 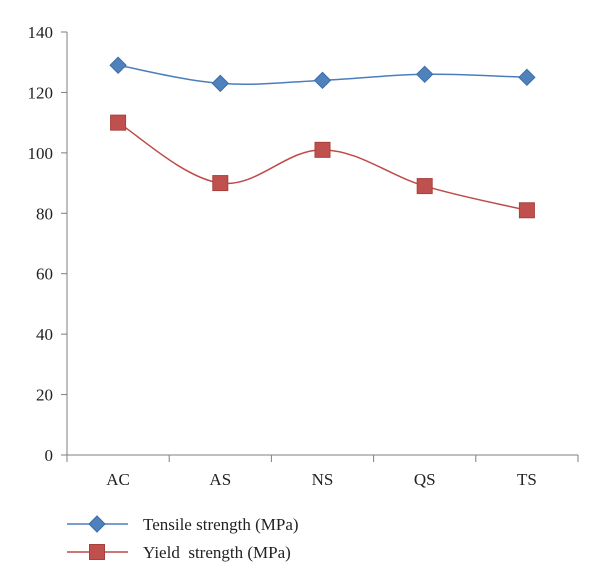 What do you see at coordinates (49, 455) in the screenshot?
I see `y-tick-label: 0` at bounding box center [49, 455].